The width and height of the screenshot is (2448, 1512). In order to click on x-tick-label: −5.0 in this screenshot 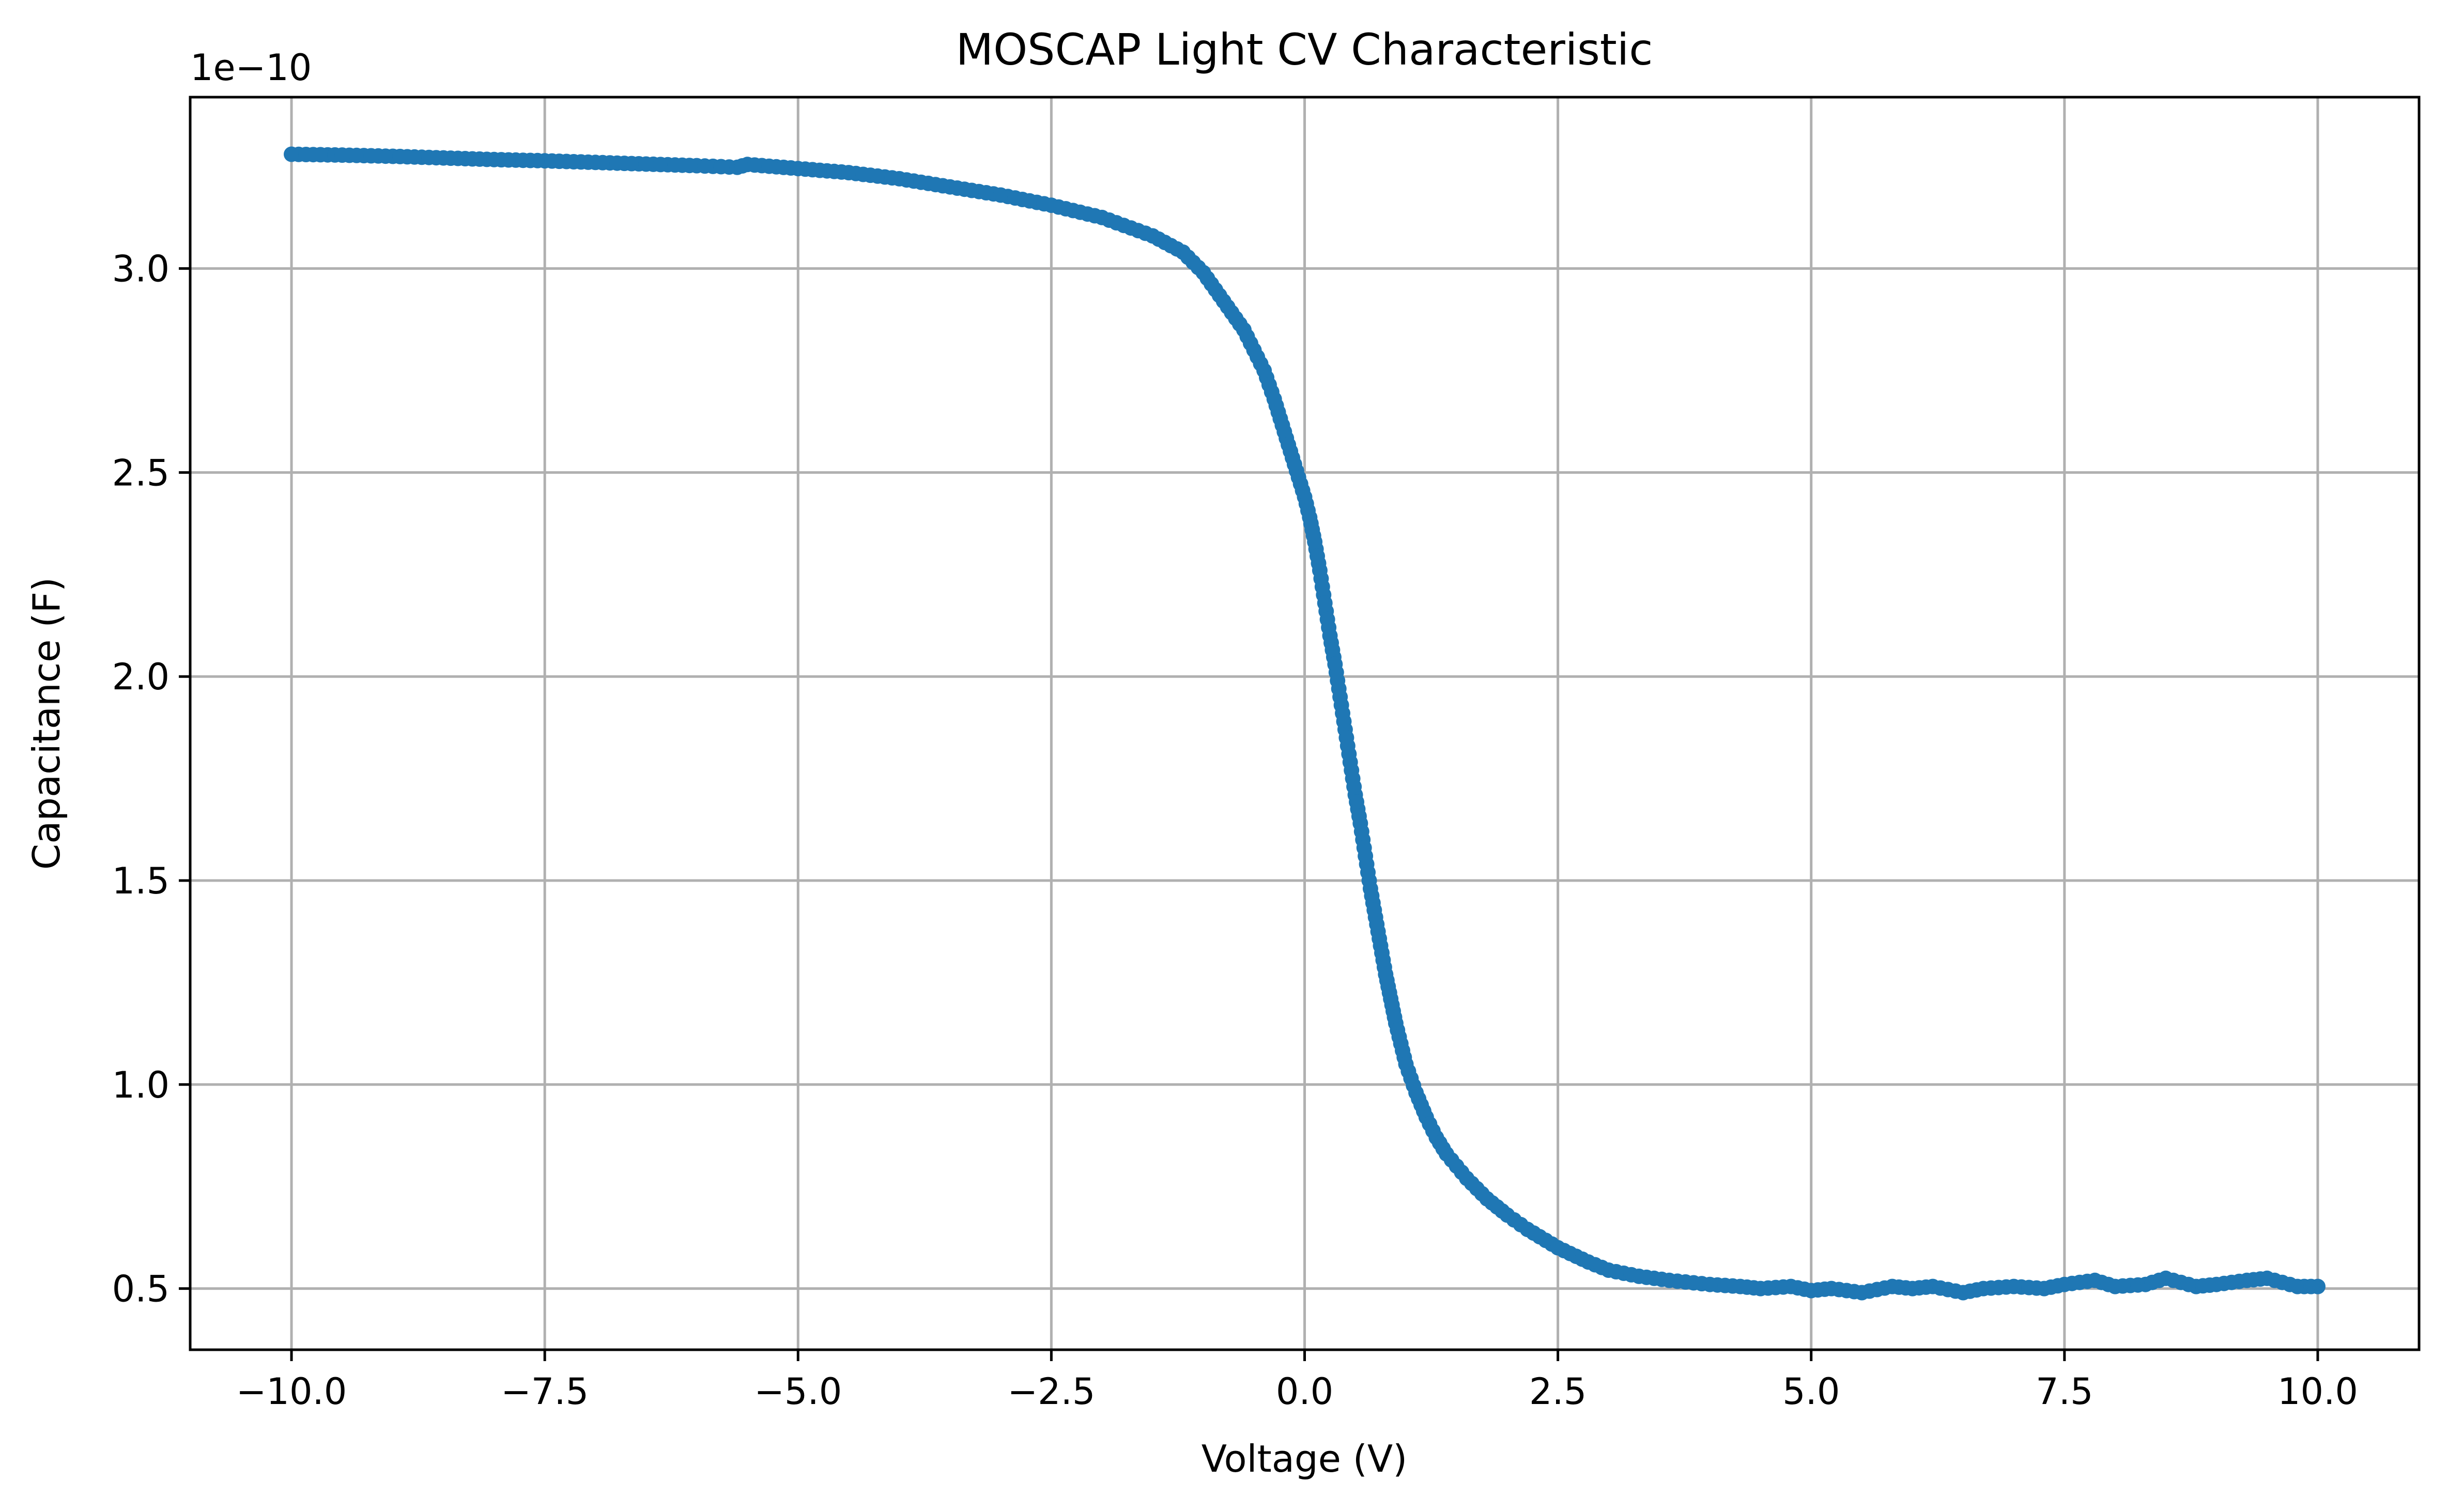, I will do `click(798, 1391)`.